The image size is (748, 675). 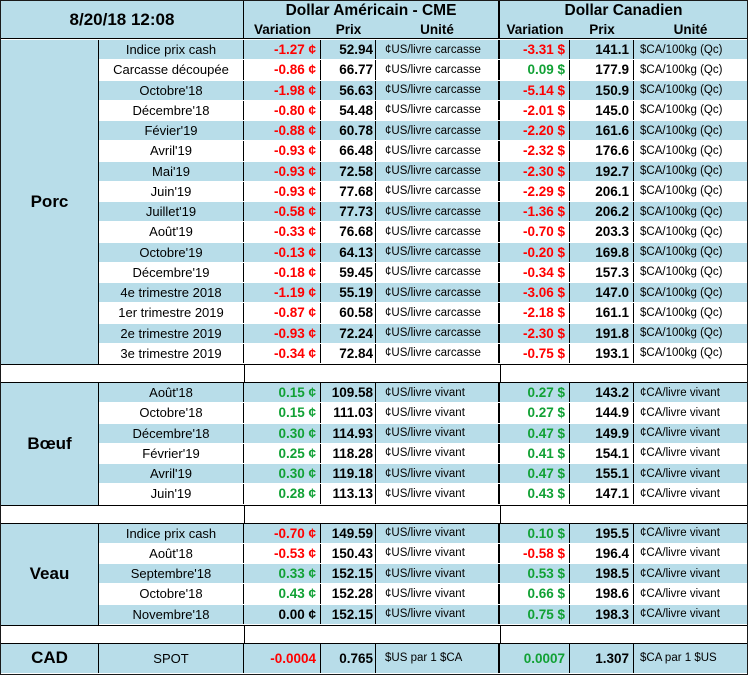 What do you see at coordinates (348, 293) in the screenshot?
I see `usd-price: 55.19` at bounding box center [348, 293].